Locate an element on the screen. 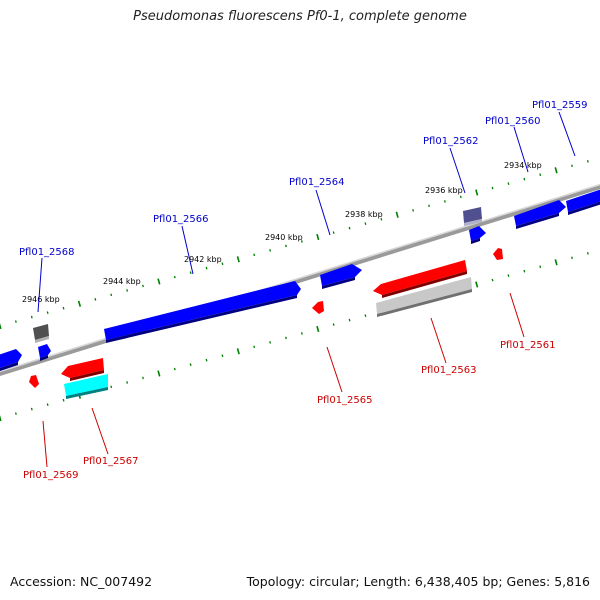 Image resolution: width=600 pixels, height=600 pixels. gene-label: Pfl01_2566 is located at coordinates (181, 219).